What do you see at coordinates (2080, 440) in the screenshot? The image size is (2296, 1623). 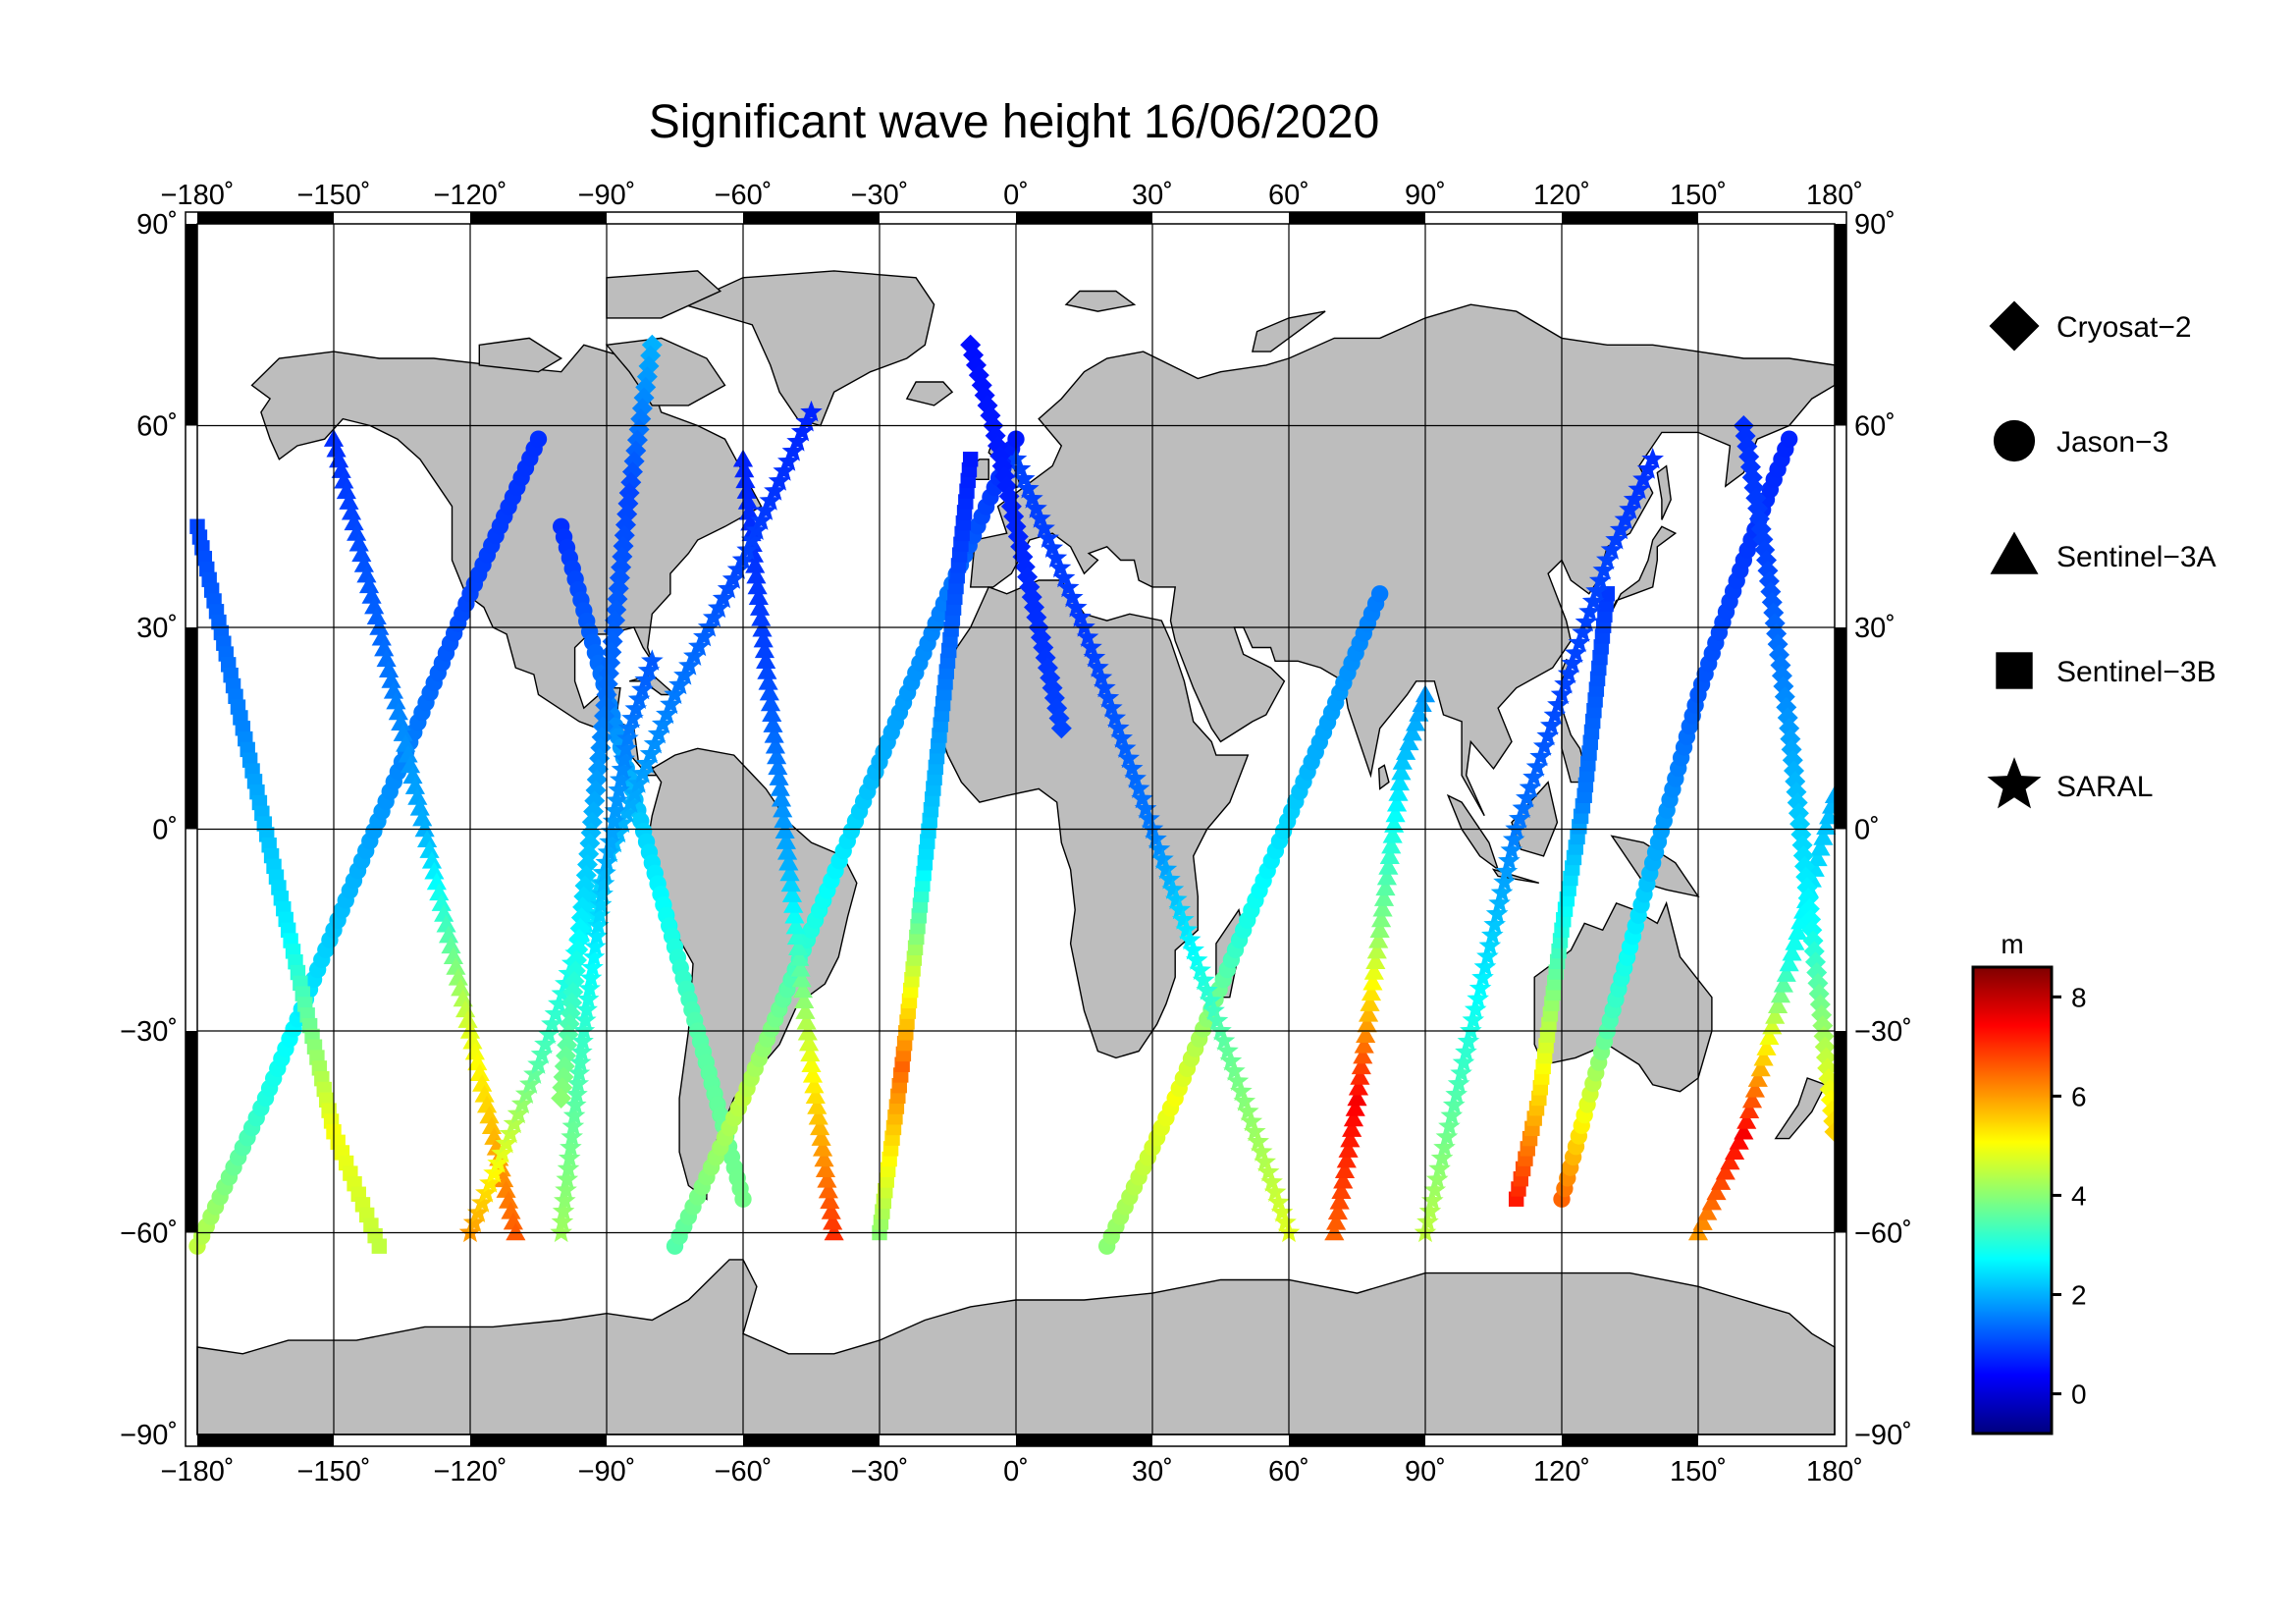 I see `legend-item: Jason−3` at bounding box center [2080, 440].